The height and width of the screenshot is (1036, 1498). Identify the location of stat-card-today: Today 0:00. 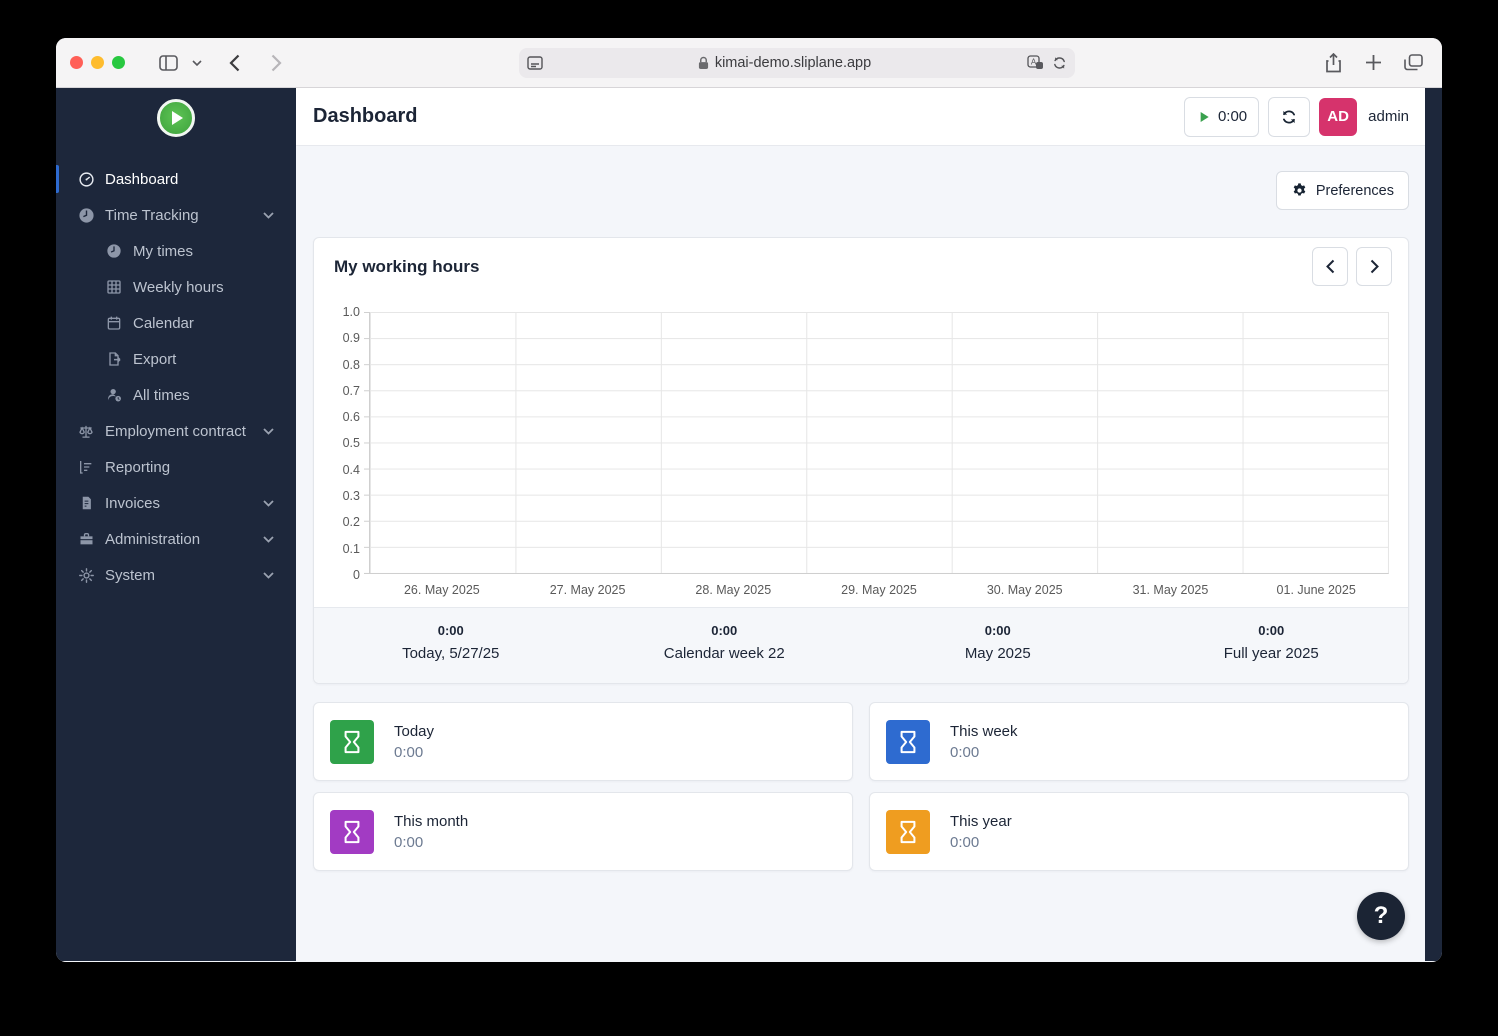
(583, 741).